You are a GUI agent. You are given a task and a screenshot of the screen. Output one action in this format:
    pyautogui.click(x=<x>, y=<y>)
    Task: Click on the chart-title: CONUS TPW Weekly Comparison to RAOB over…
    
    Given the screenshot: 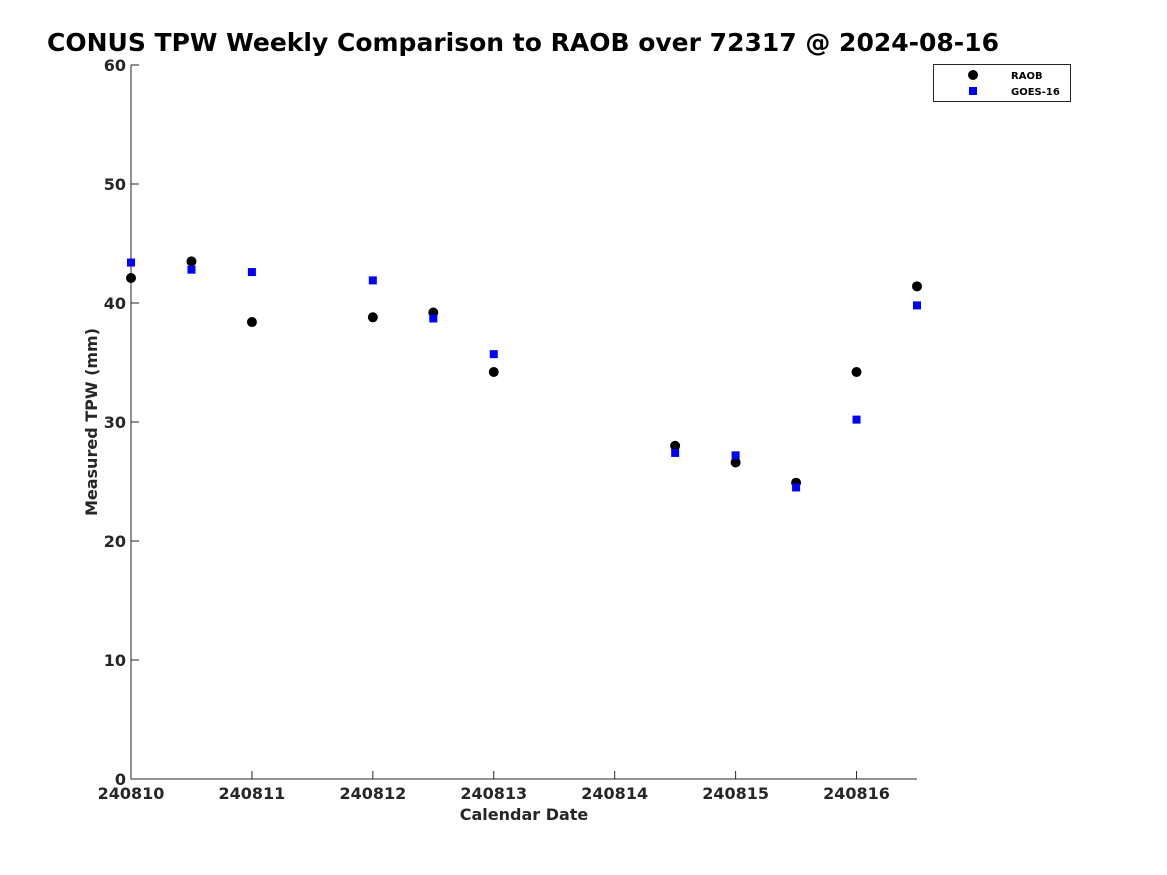 What is the action you would take?
    pyautogui.click(x=523, y=42)
    